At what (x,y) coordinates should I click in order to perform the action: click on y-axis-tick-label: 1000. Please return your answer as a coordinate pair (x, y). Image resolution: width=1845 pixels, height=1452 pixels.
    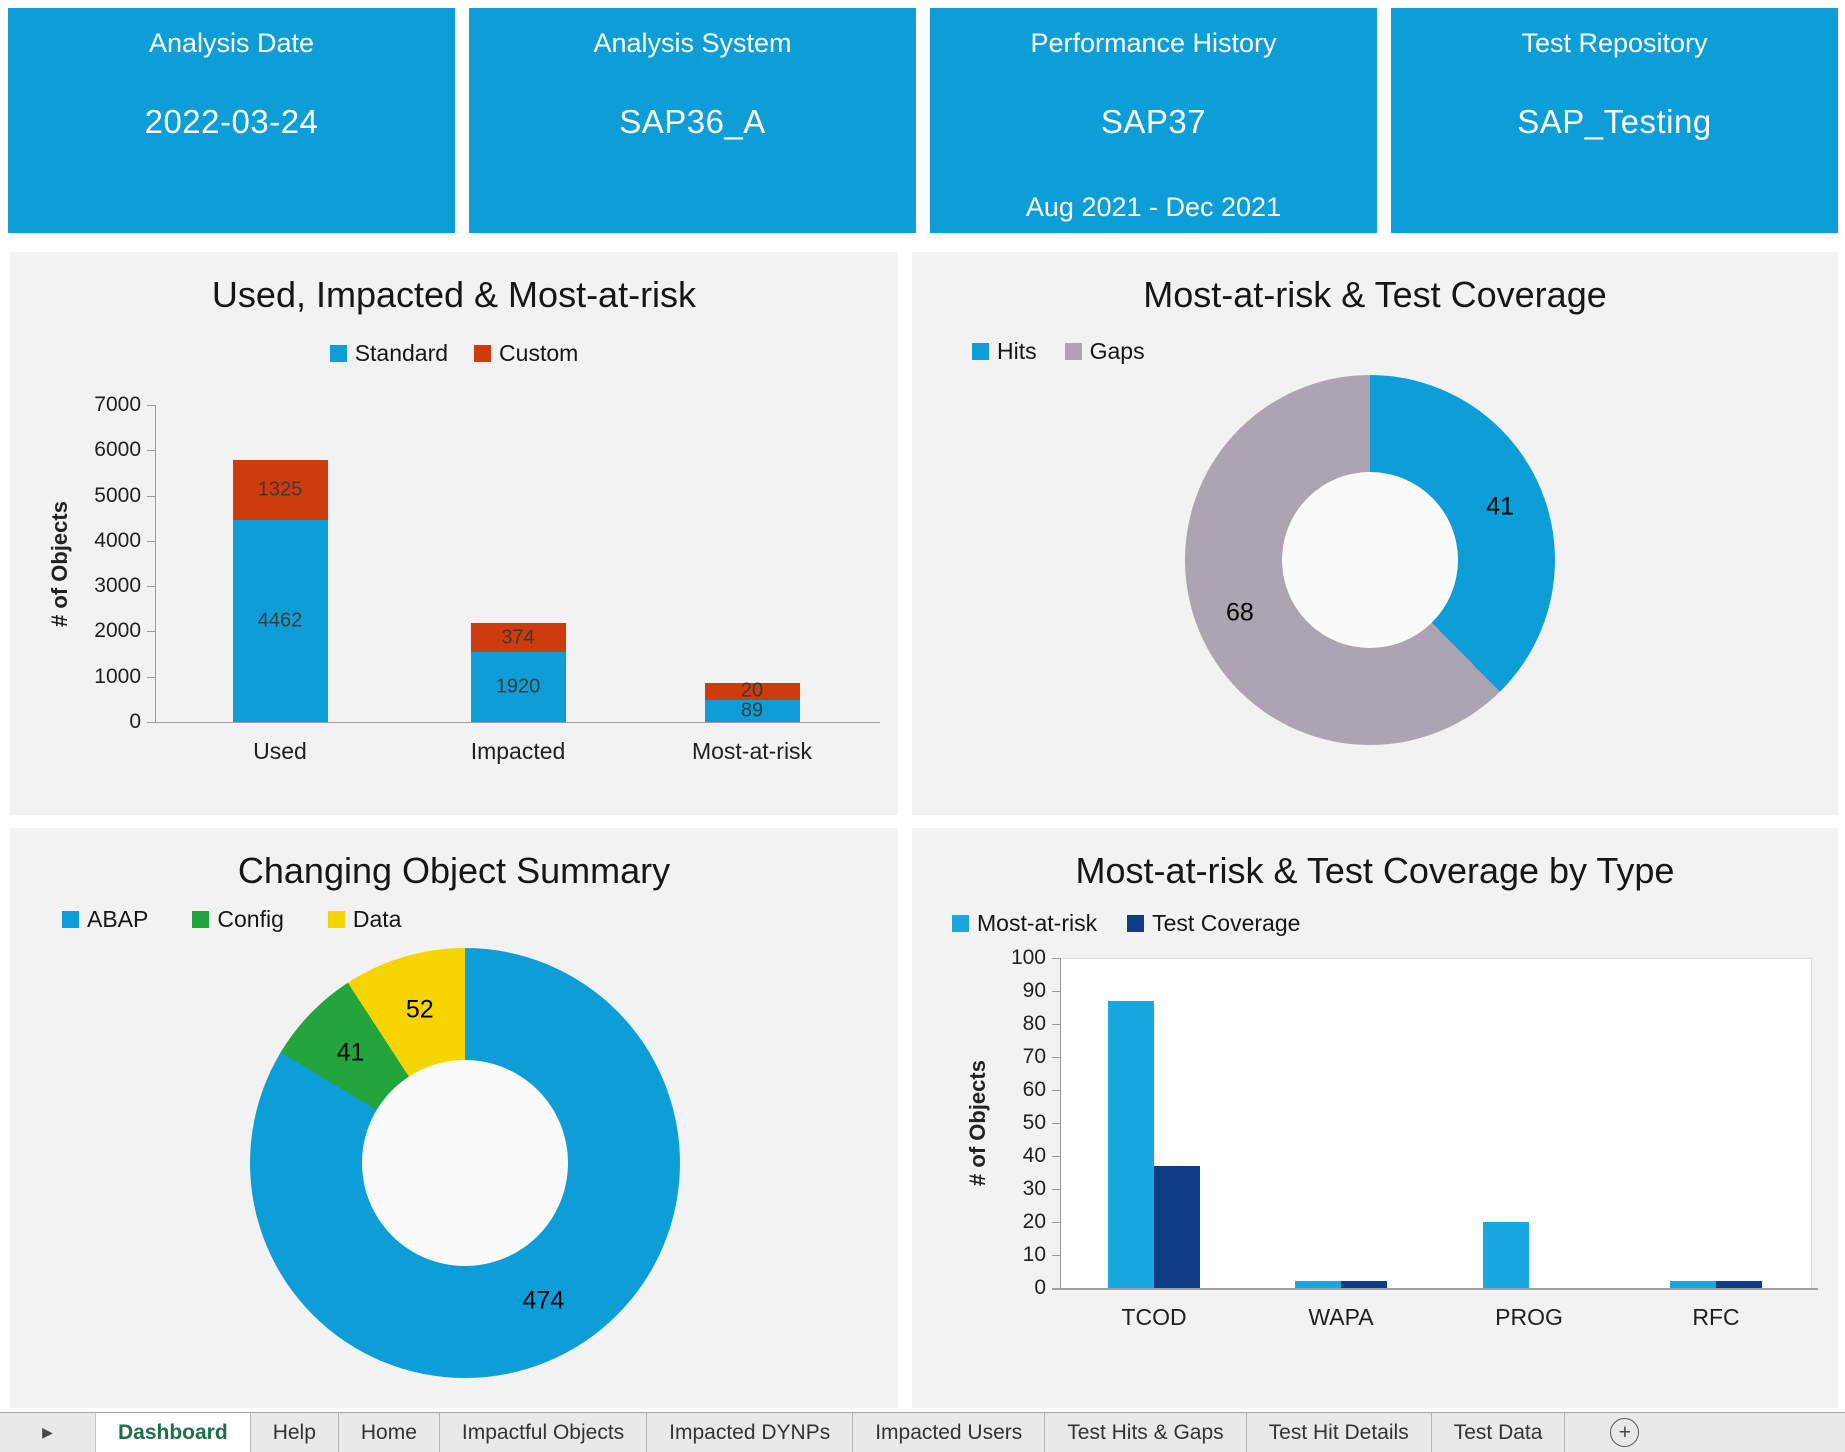
    Looking at the image, I should click on (117, 676).